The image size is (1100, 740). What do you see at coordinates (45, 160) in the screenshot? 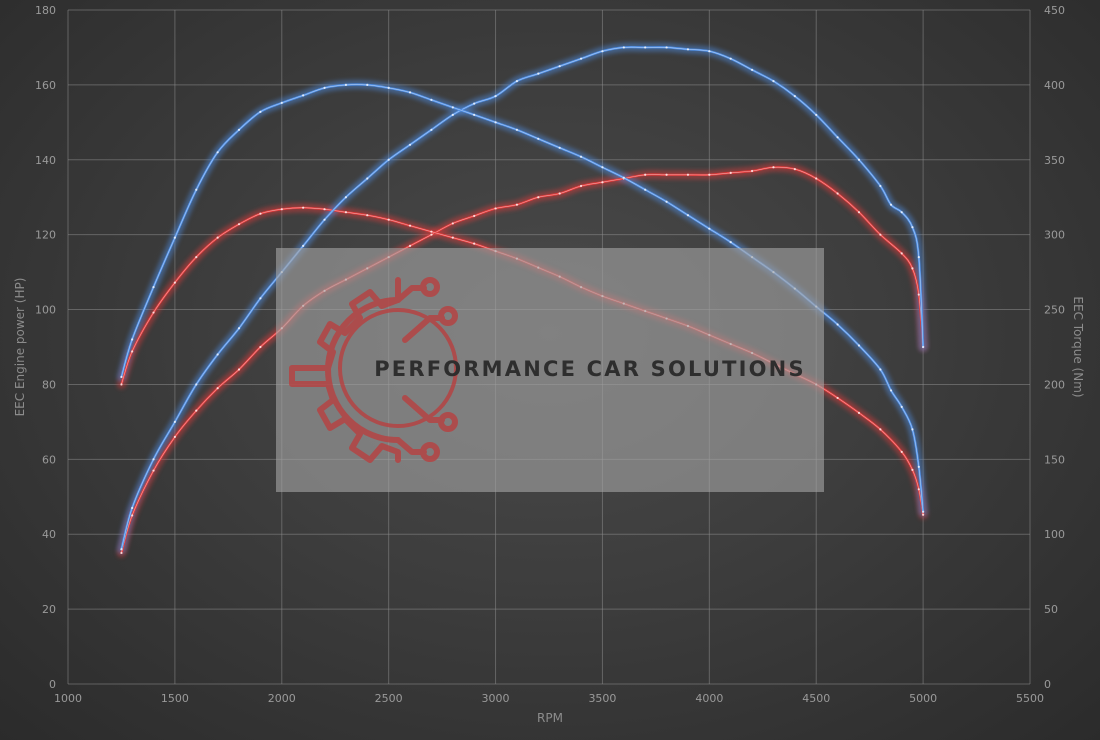
I see `y-tick-label-left: 140` at bounding box center [45, 160].